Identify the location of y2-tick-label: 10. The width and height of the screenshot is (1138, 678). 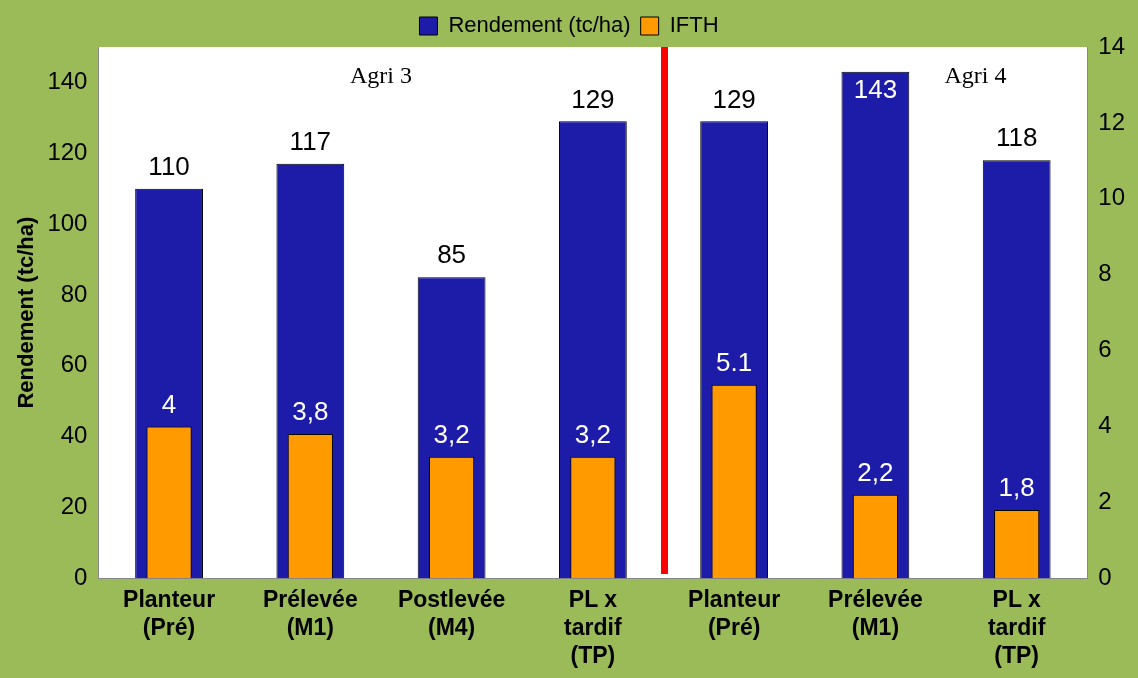
(1112, 197).